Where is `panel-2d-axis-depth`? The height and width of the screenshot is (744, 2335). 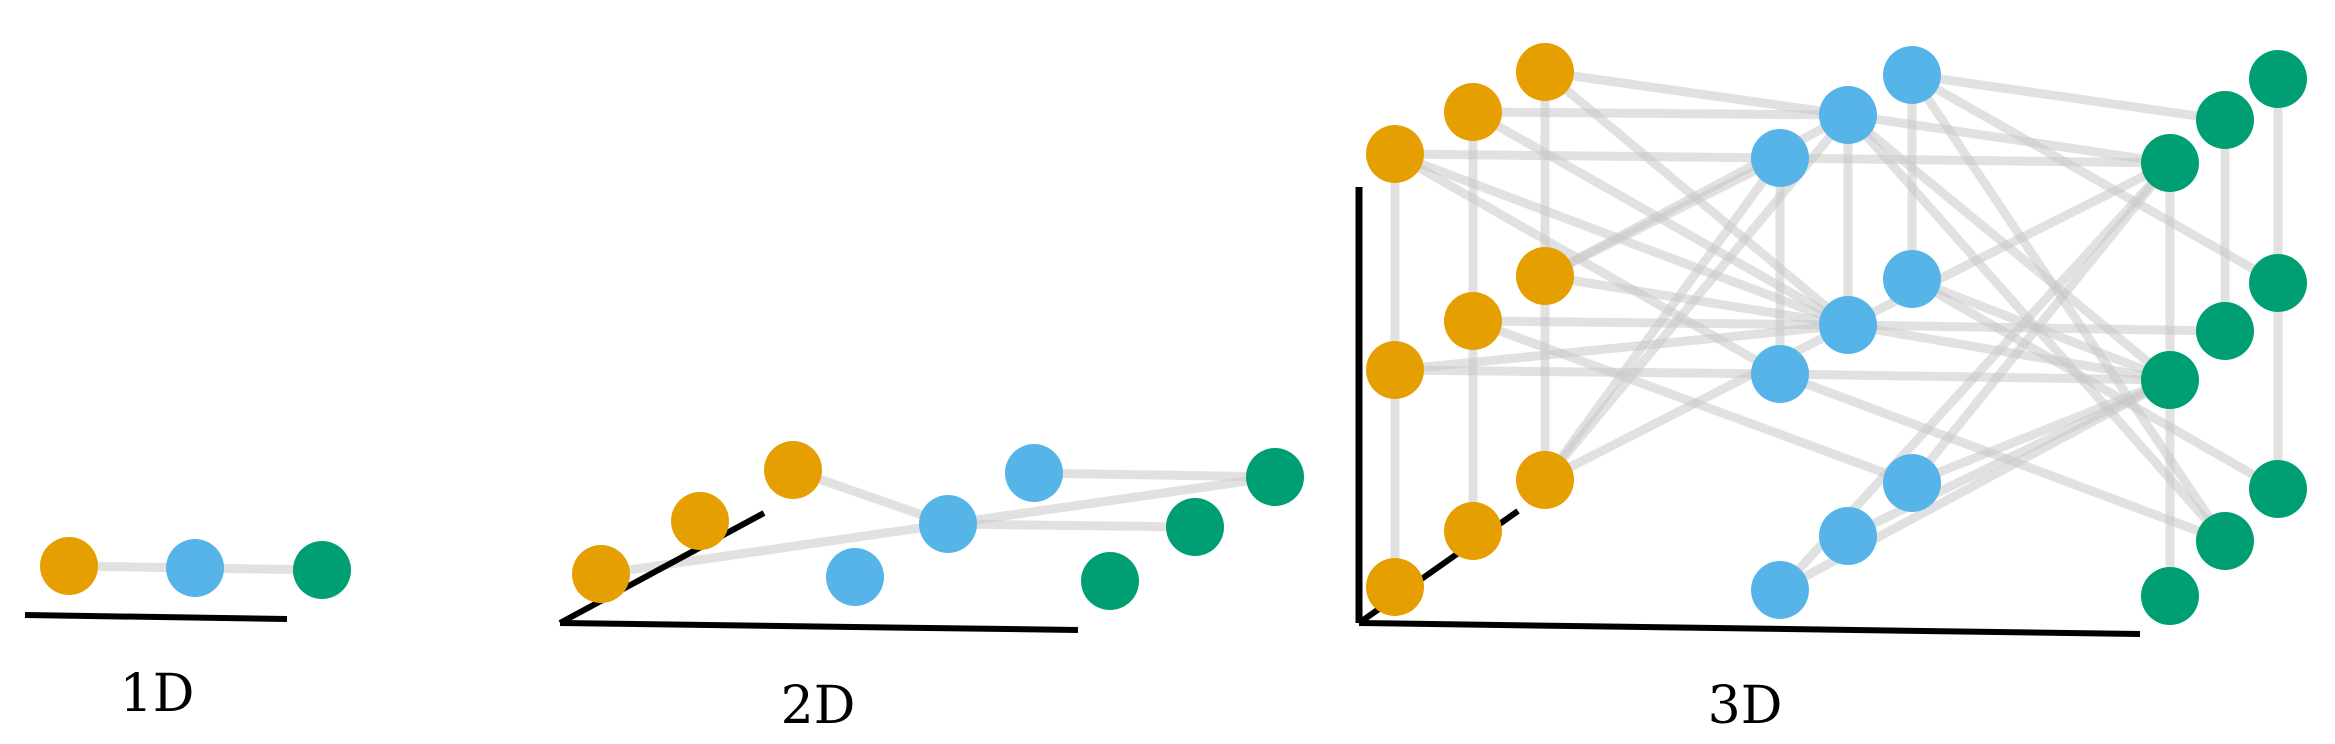 panel-2d-axis-depth is located at coordinates (662, 568).